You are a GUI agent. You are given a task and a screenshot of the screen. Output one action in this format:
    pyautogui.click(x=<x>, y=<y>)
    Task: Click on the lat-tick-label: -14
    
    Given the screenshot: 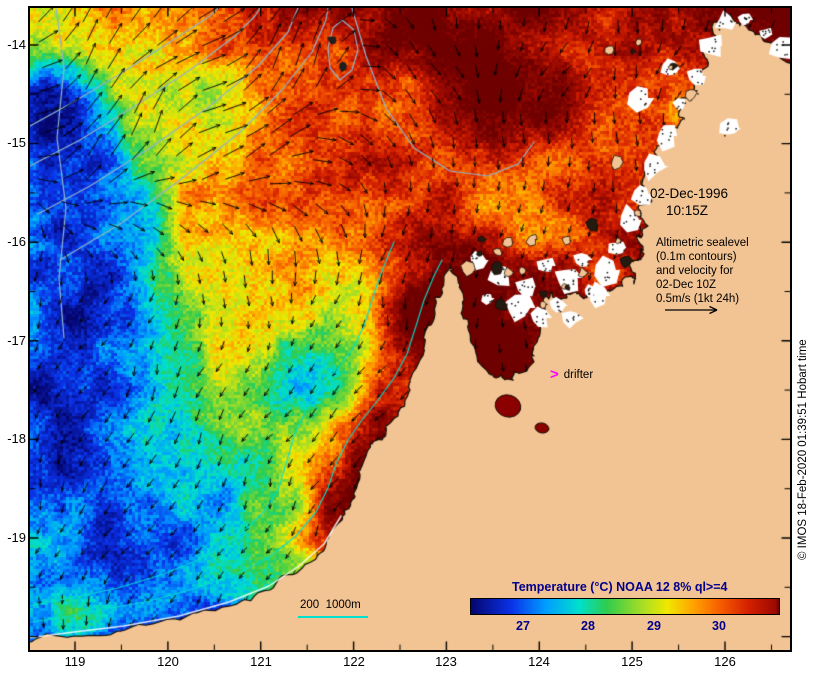 What is the action you would take?
    pyautogui.click(x=16, y=44)
    